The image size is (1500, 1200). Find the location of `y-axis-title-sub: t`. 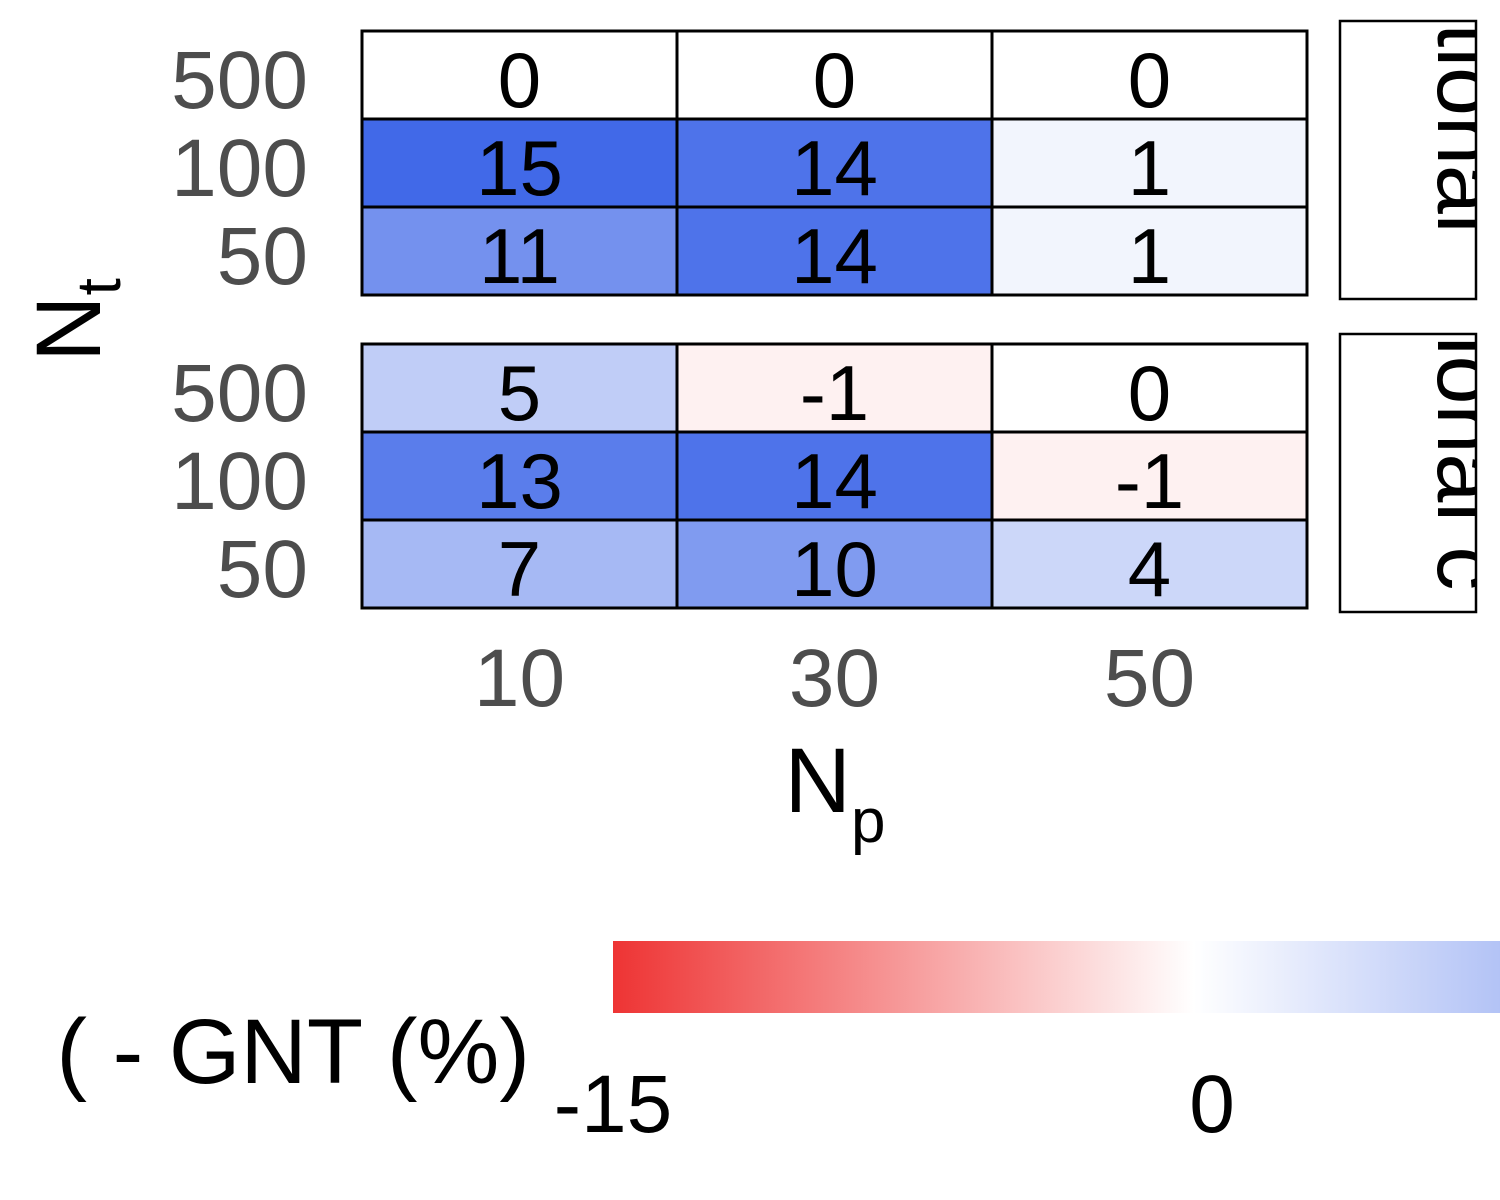

y-axis-title-sub: t is located at coordinates (99, 286).